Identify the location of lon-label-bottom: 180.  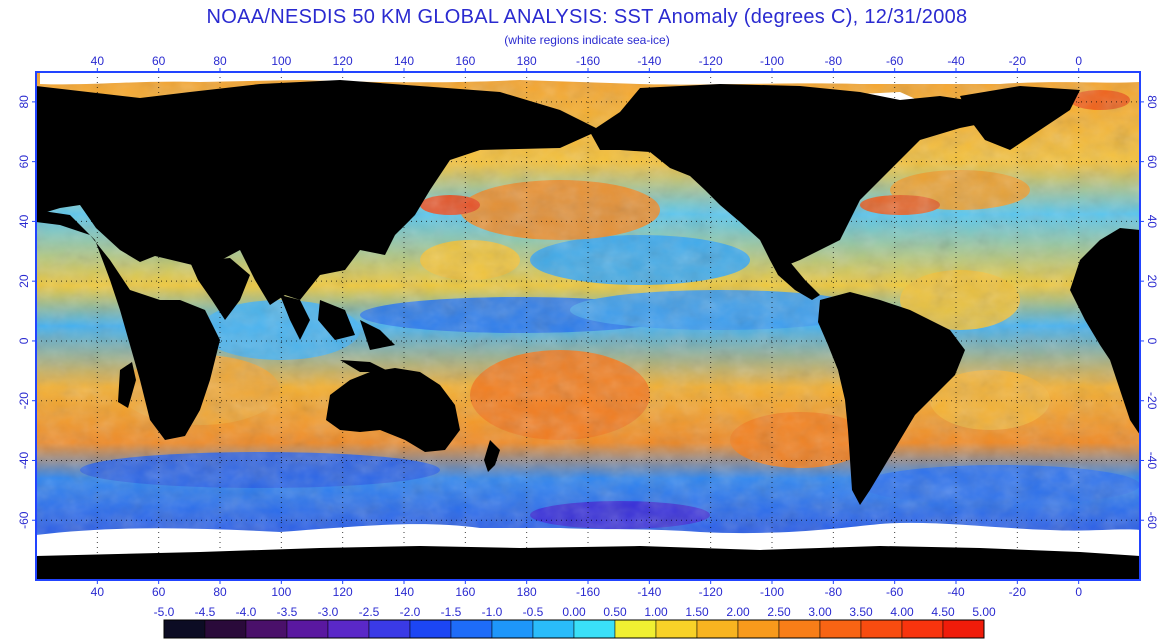
(527, 592).